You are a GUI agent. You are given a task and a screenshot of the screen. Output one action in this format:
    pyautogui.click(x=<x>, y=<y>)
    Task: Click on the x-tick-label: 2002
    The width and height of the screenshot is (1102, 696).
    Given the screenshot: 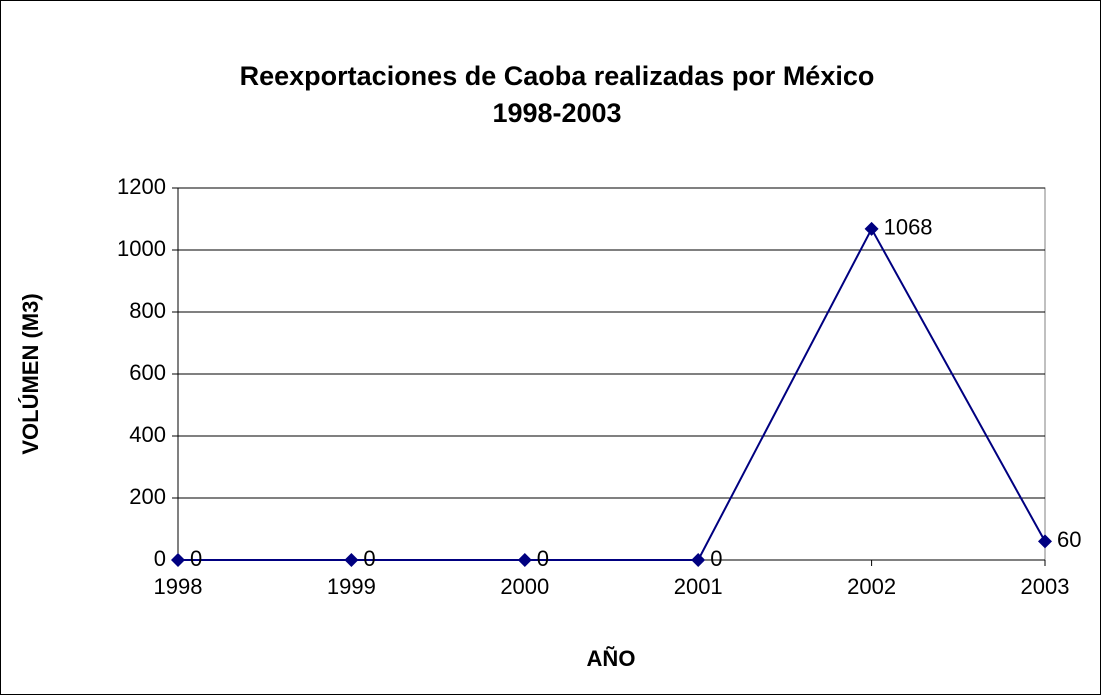 What is the action you would take?
    pyautogui.click(x=871, y=586)
    